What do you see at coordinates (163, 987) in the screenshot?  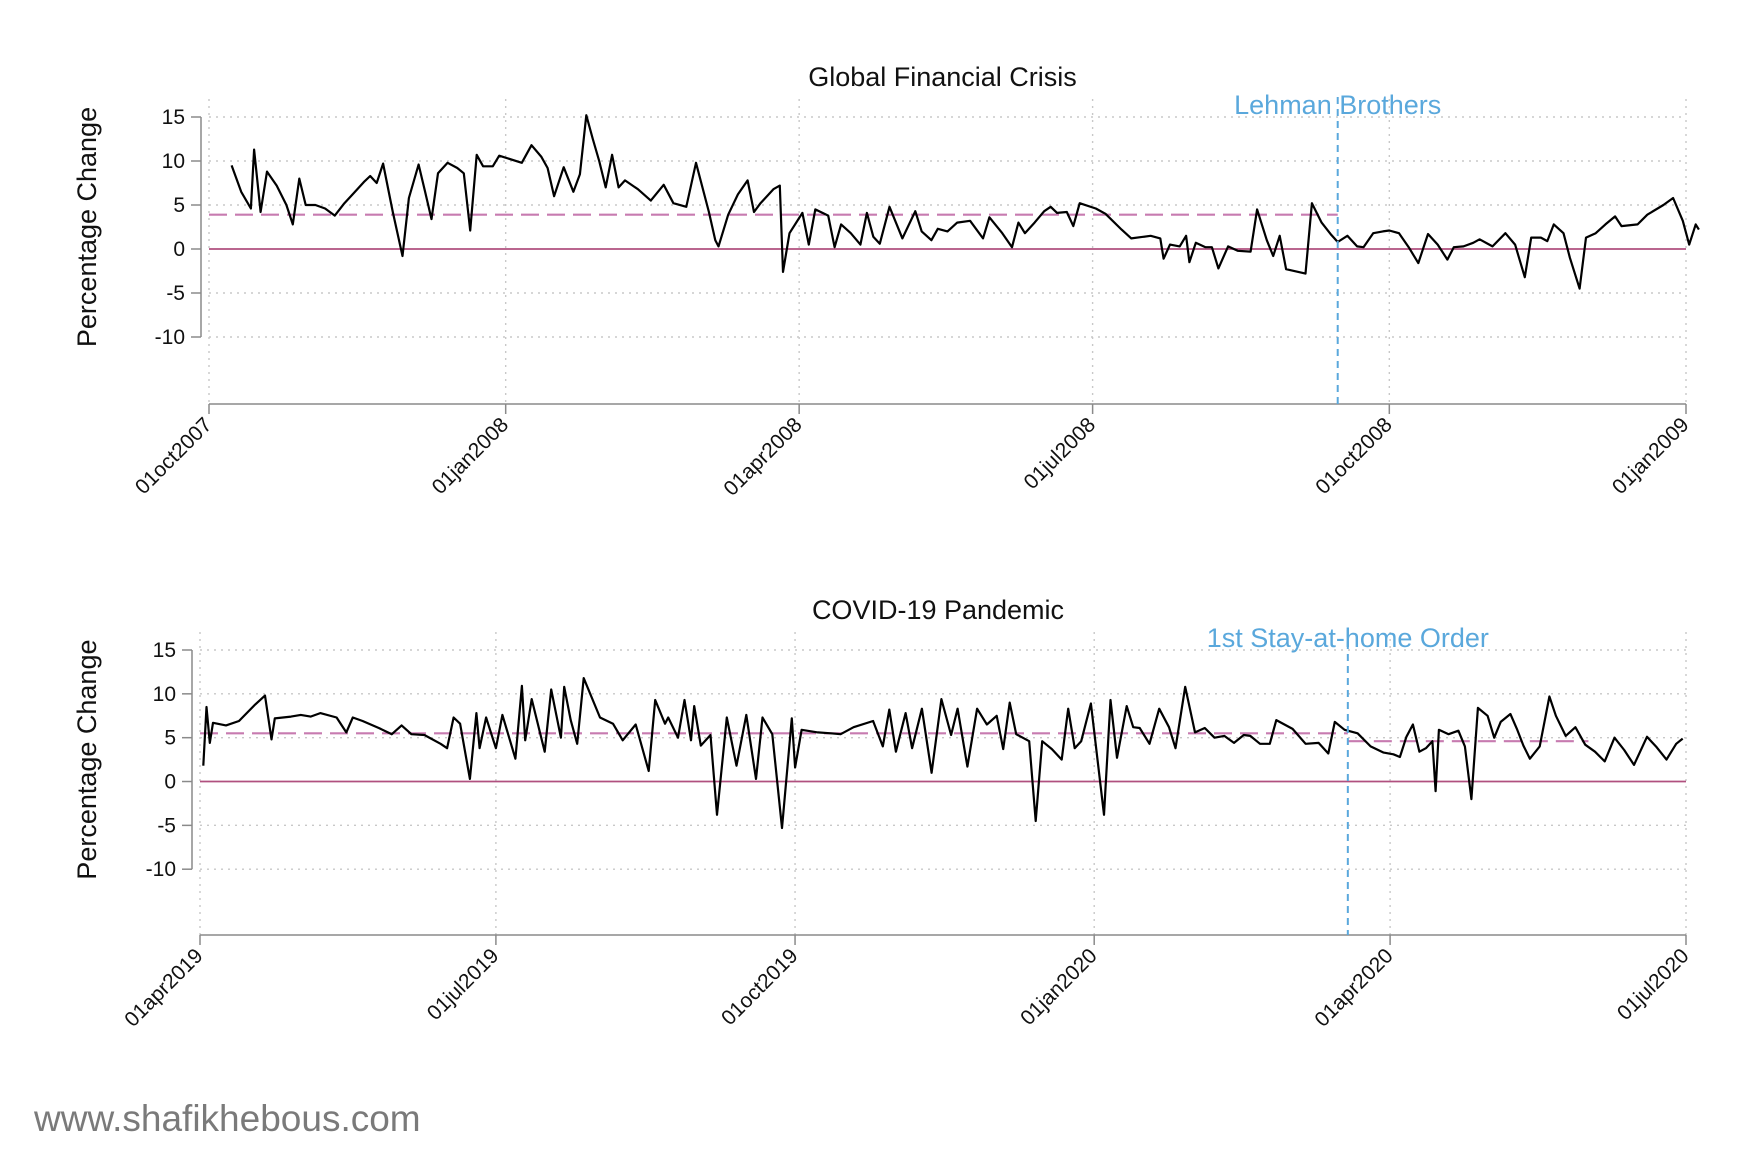 I see `x-tick-label: 01apr2019` at bounding box center [163, 987].